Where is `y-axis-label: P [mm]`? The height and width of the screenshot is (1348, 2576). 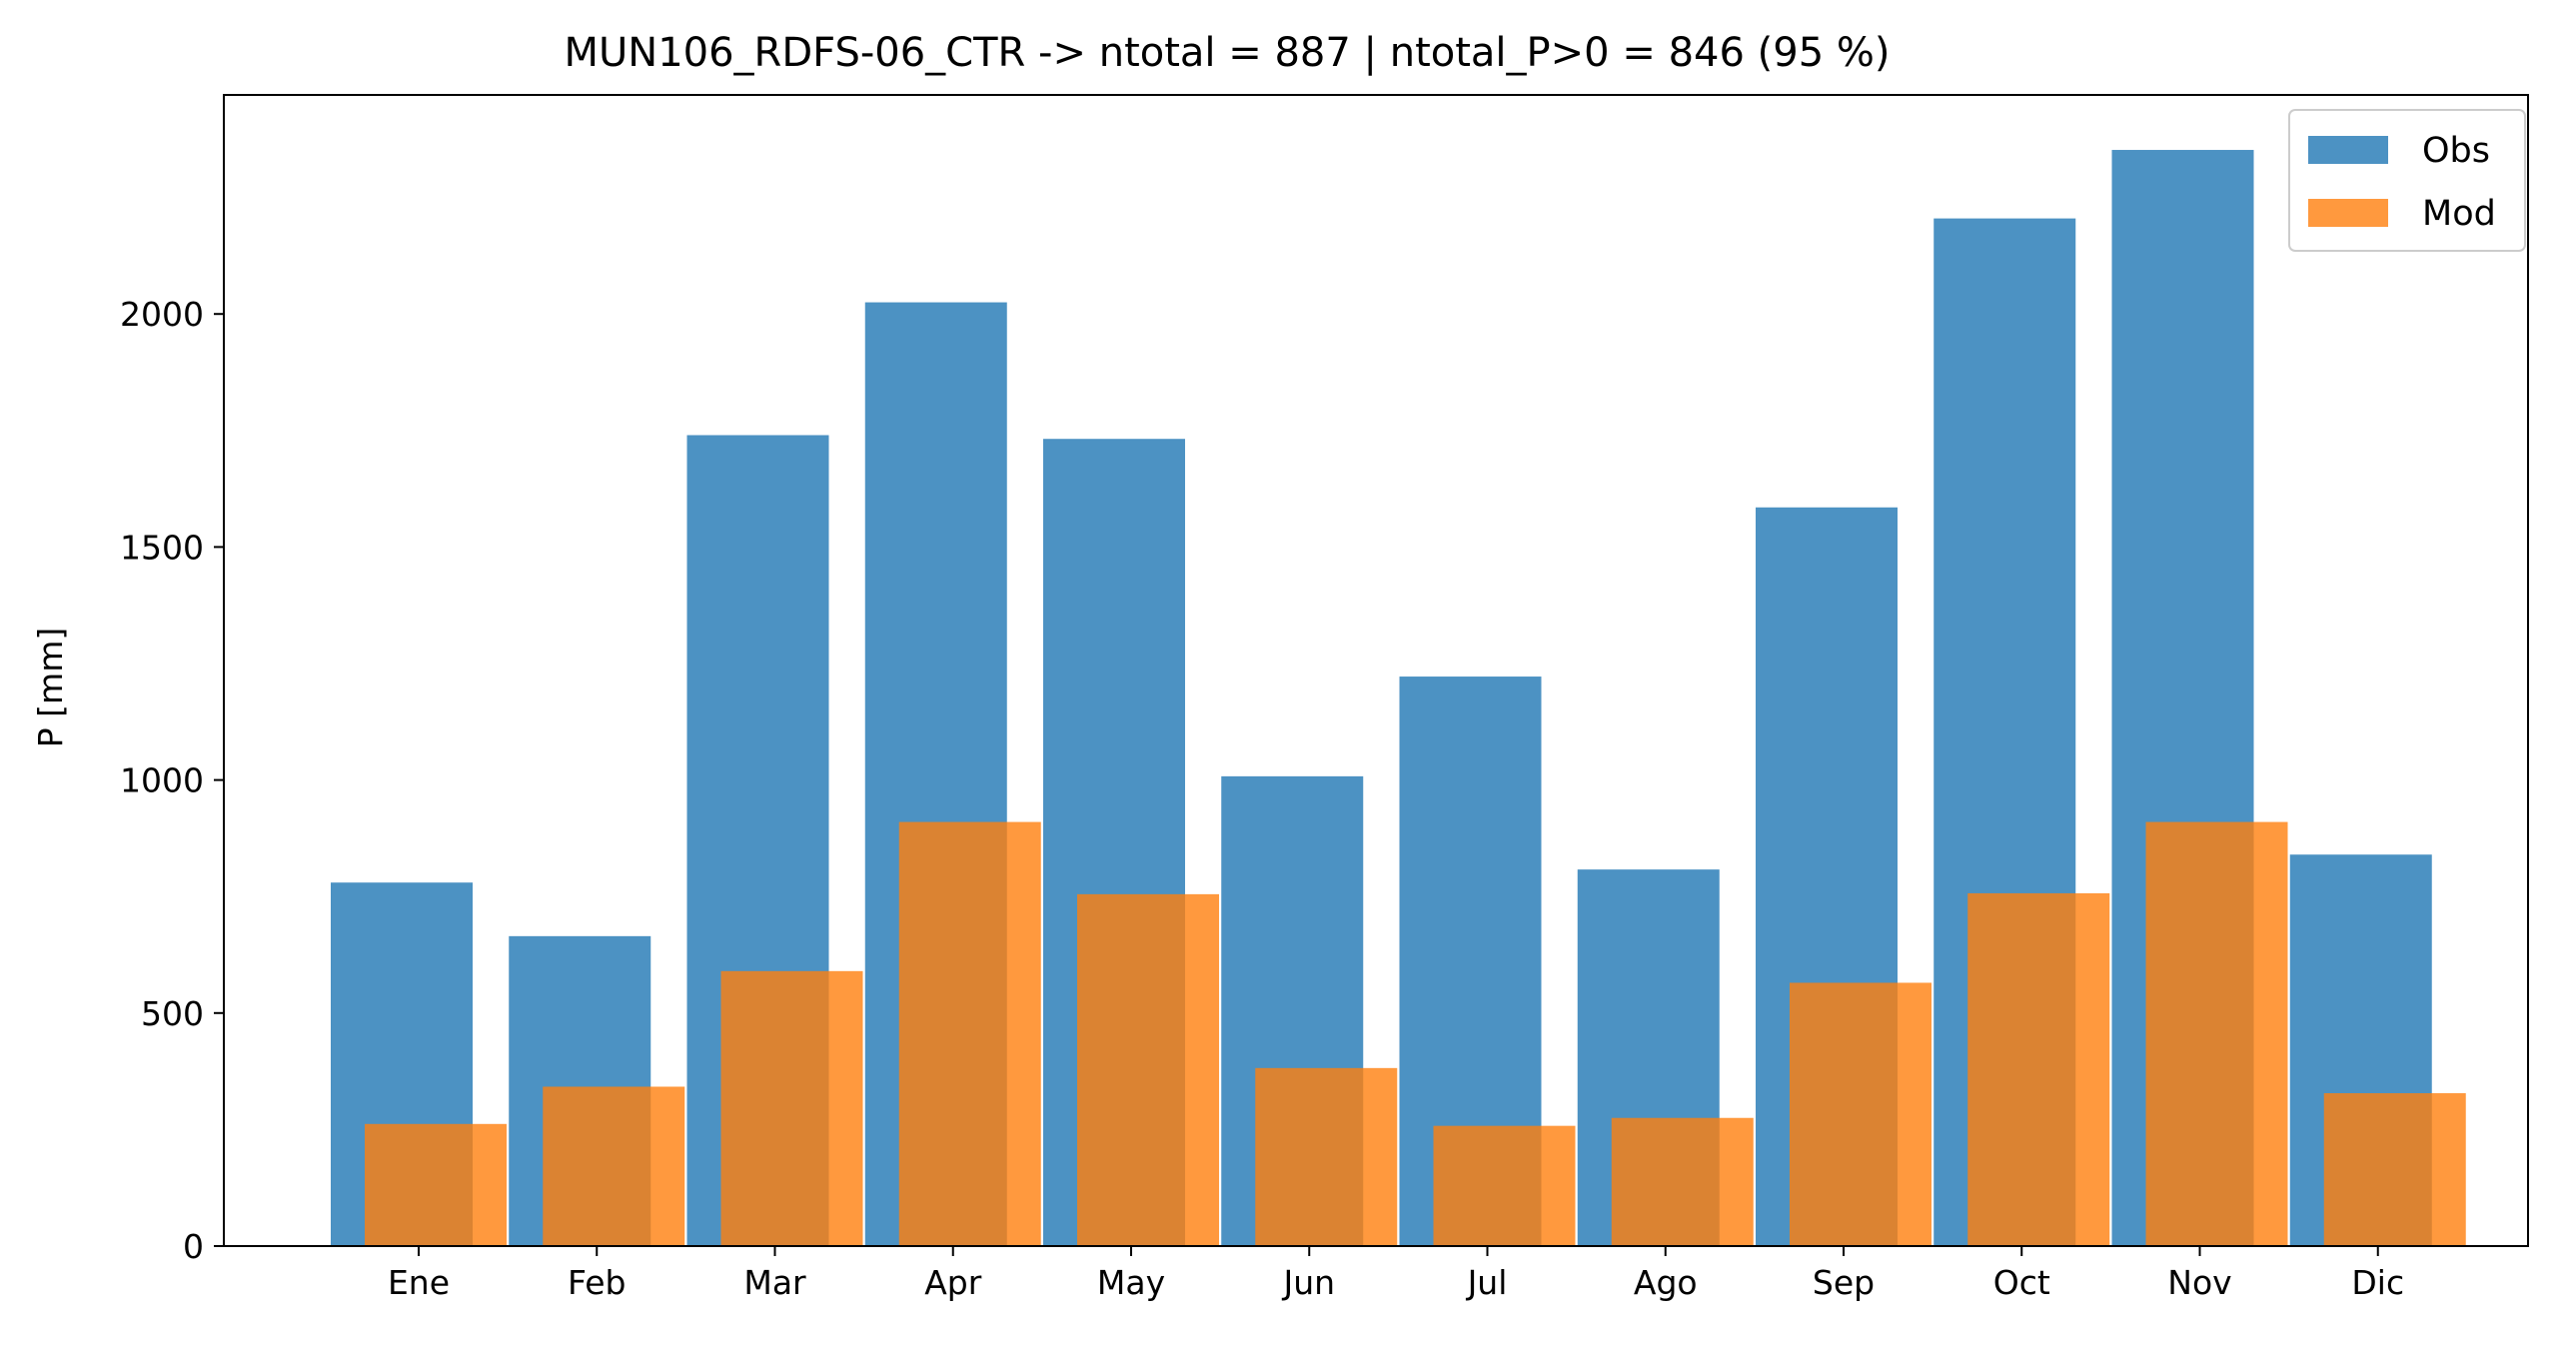
y-axis-label: P [mm] is located at coordinates (50, 688).